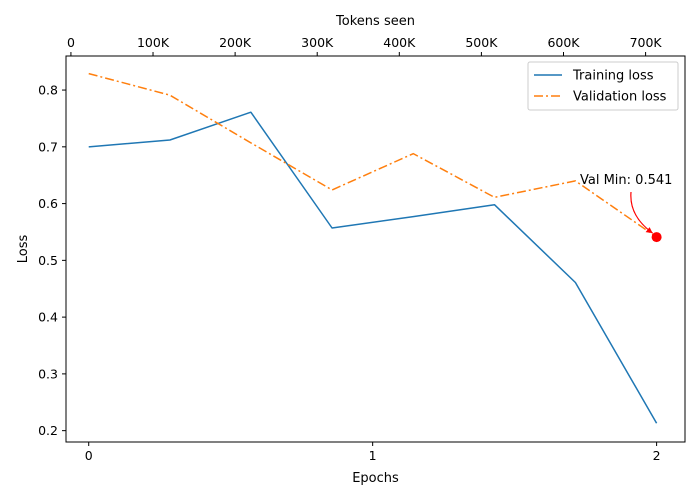 The width and height of the screenshot is (700, 504). Describe the element at coordinates (603, 86) in the screenshot. I see `legend: Training loss Validation loss` at that location.